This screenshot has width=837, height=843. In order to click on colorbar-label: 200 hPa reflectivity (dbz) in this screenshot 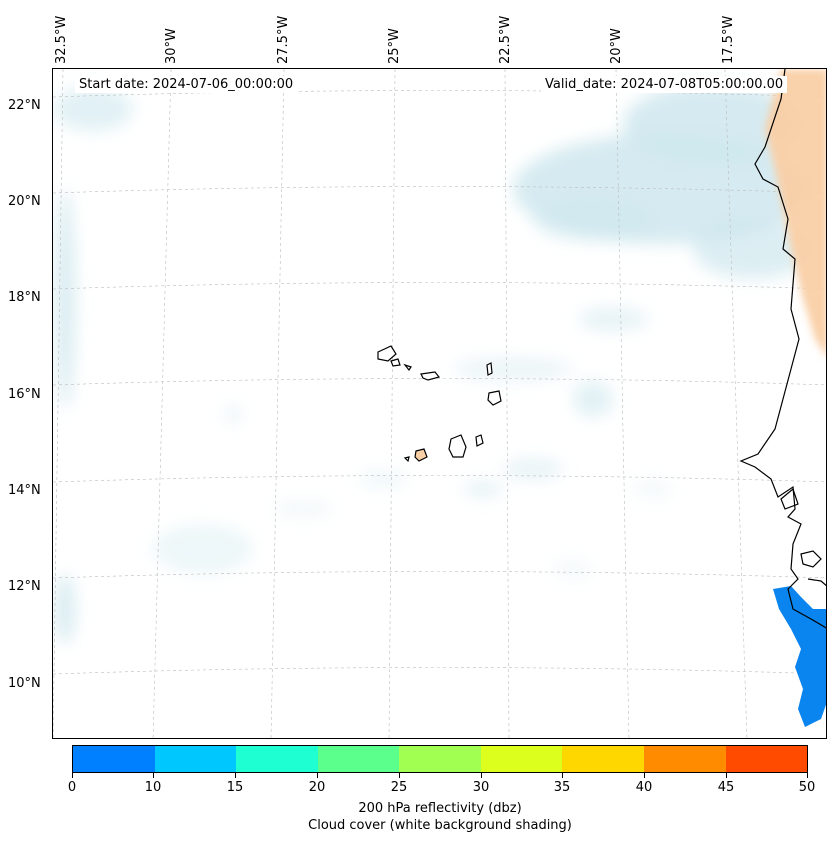, I will do `click(440, 808)`.